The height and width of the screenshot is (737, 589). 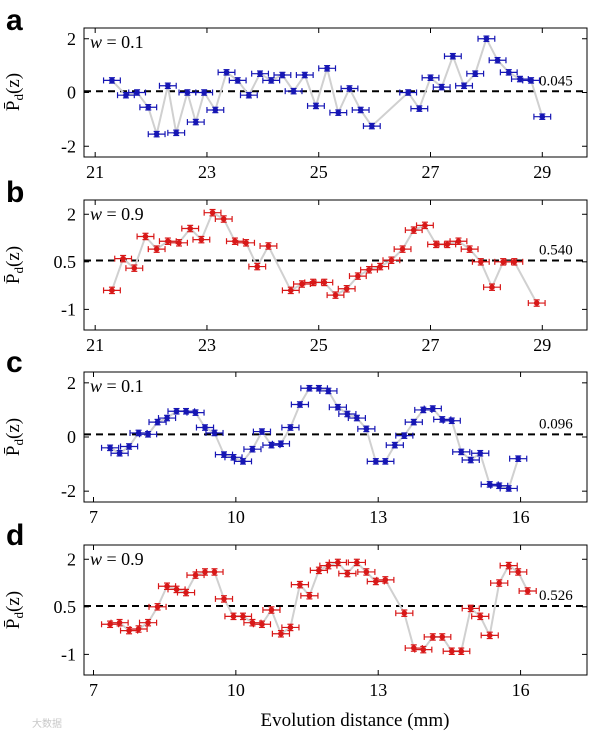 What do you see at coordinates (556, 81) in the screenshot?
I see `mean-value-label: 0.045` at bounding box center [556, 81].